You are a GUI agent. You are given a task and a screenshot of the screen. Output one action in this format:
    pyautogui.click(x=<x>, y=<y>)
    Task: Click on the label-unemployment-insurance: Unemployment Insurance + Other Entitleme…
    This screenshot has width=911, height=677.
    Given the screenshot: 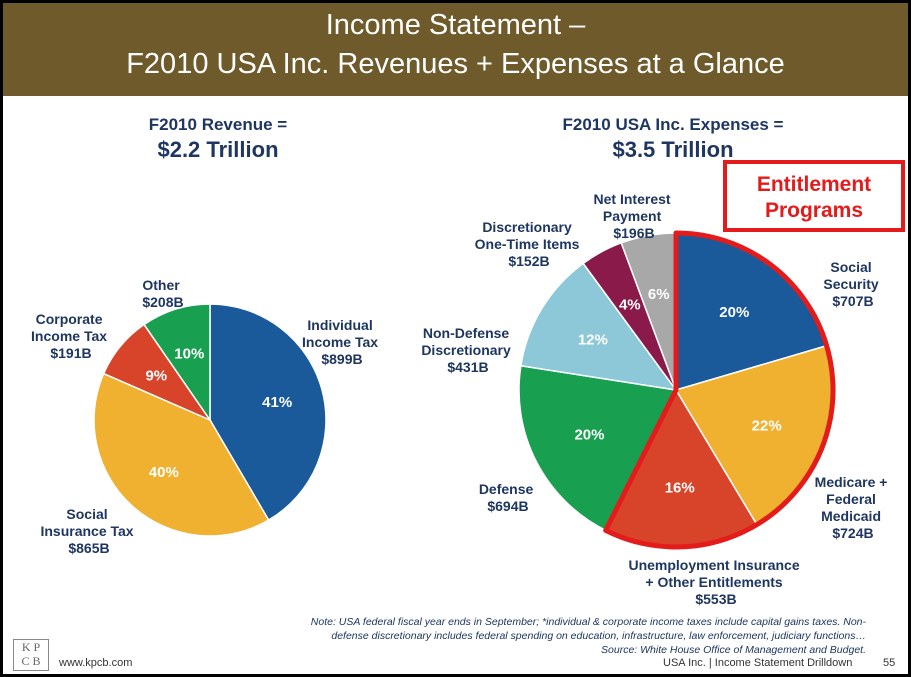 What is the action you would take?
    pyautogui.click(x=715, y=582)
    